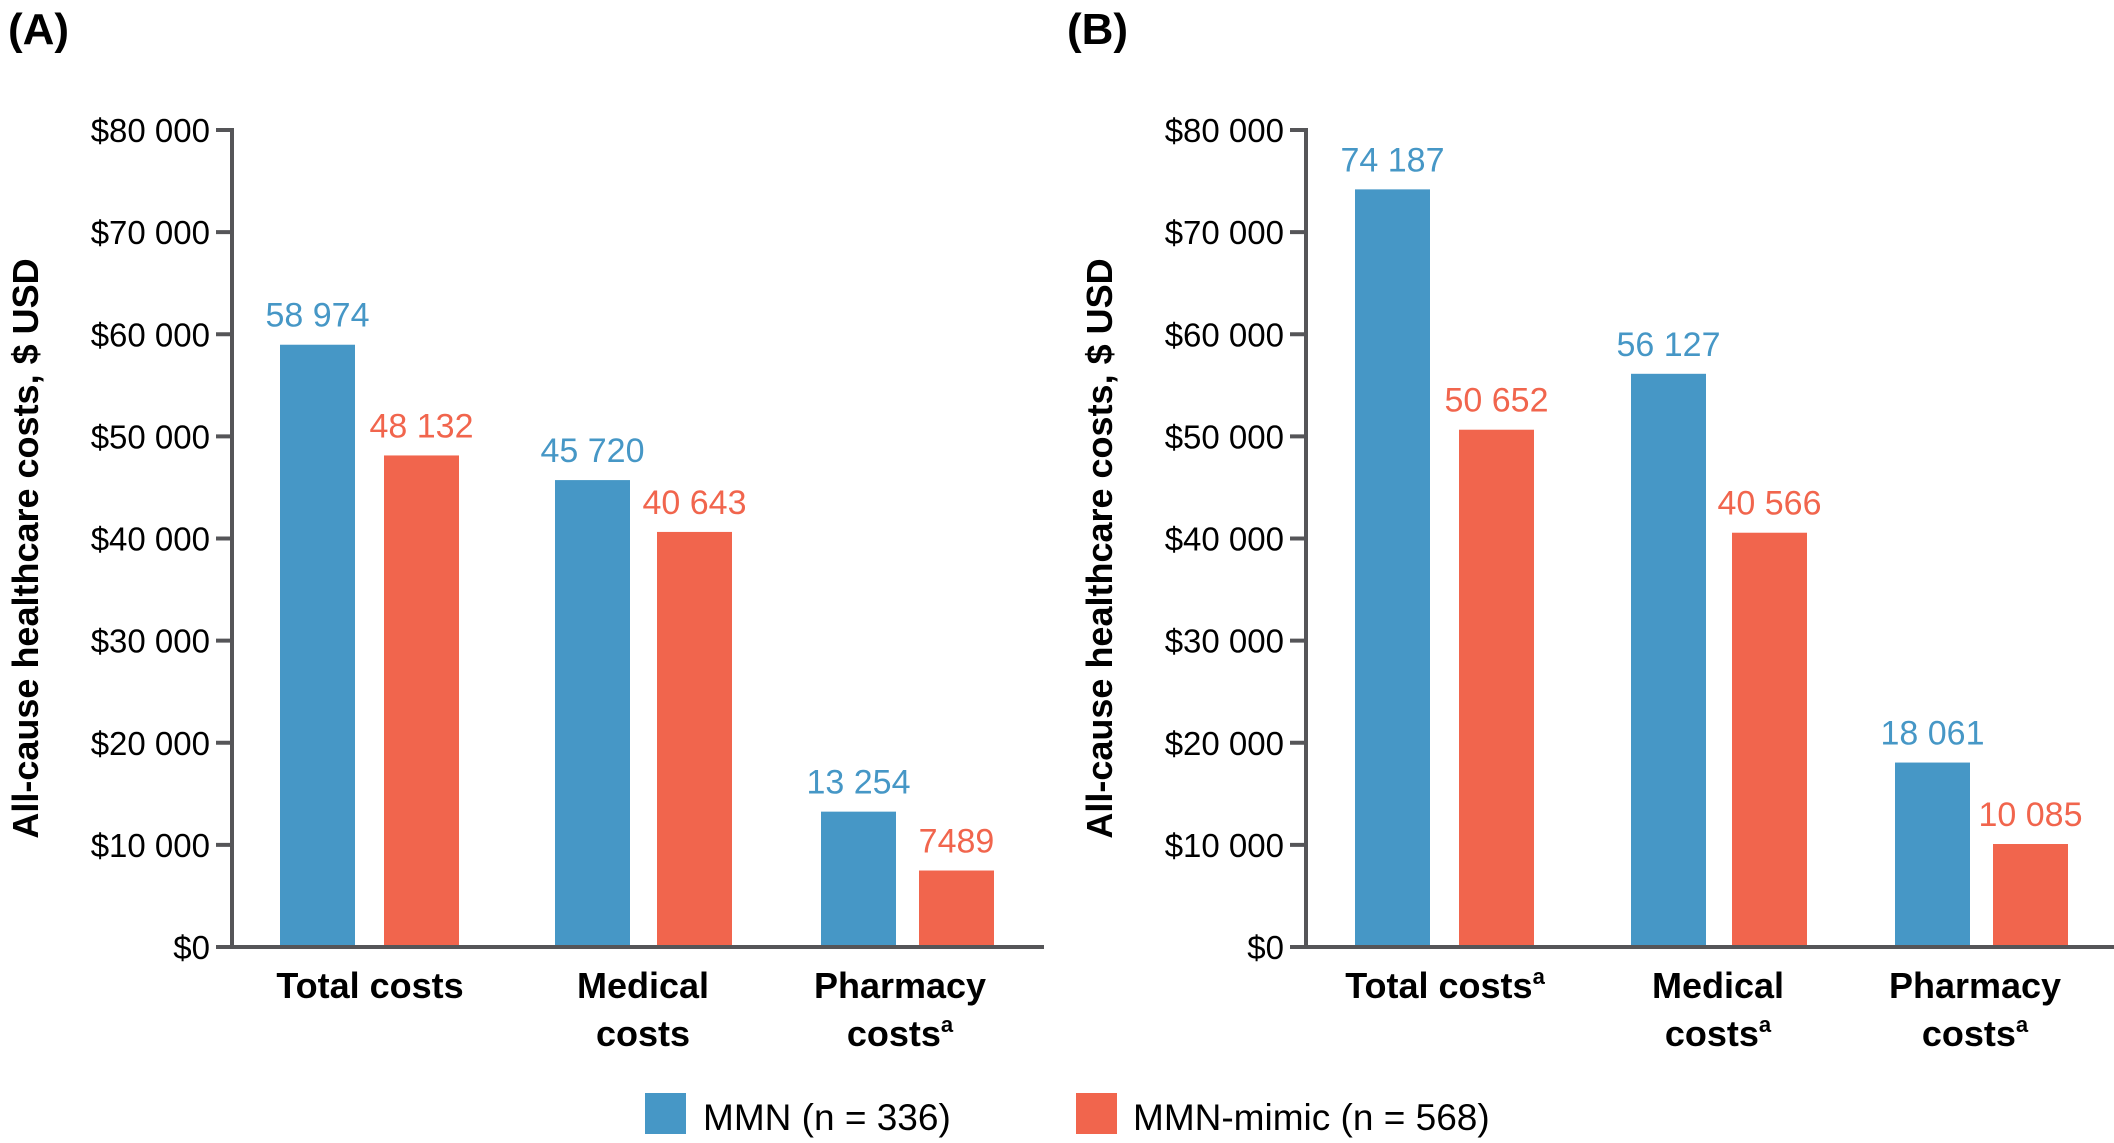  I want to click on value-label: 45 720, so click(593, 451).